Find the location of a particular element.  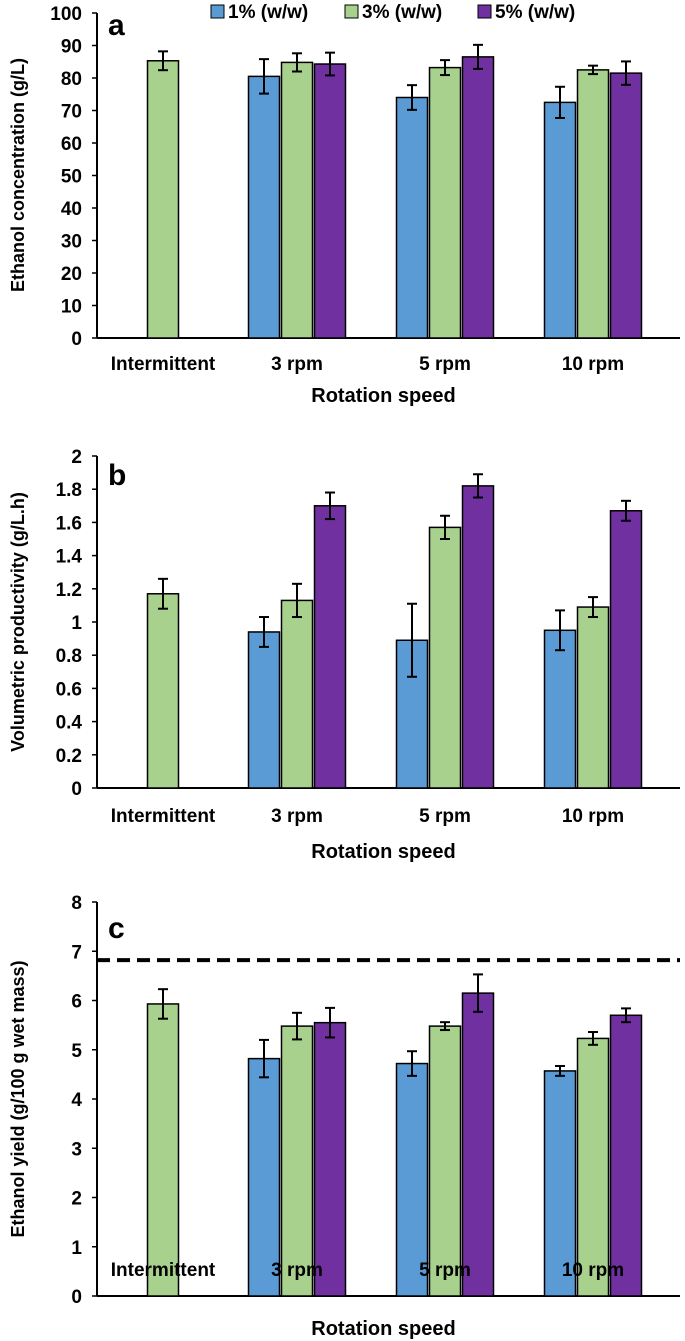

y-tick-label: 8 is located at coordinates (76, 903).